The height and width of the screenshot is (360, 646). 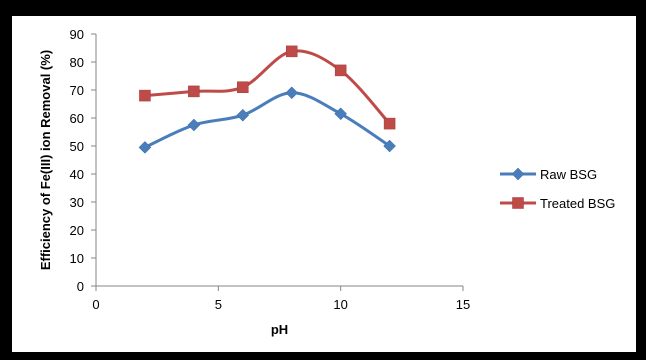 What do you see at coordinates (218, 304) in the screenshot?
I see `x-tick-label: 5` at bounding box center [218, 304].